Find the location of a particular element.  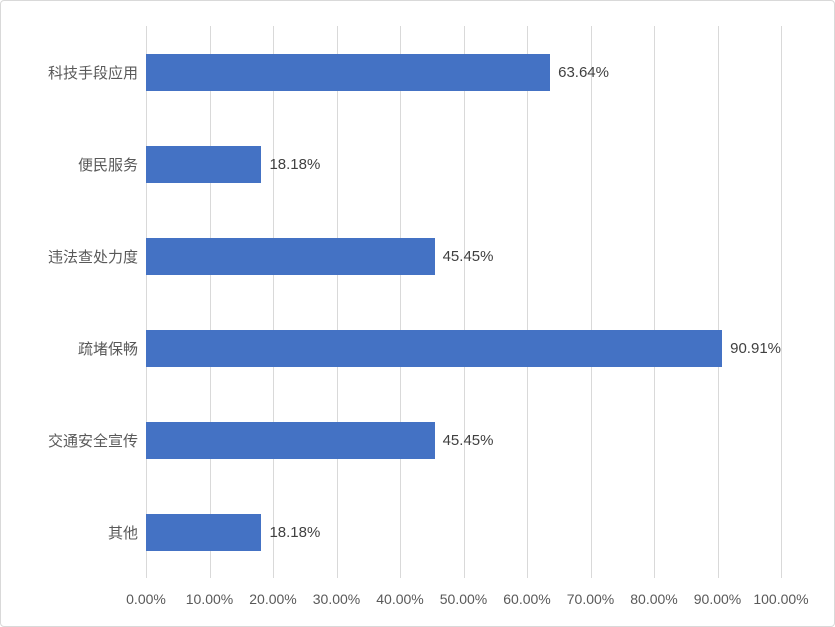

bar-row: 疏堵保畅 90.91% is located at coordinates (391, 348).